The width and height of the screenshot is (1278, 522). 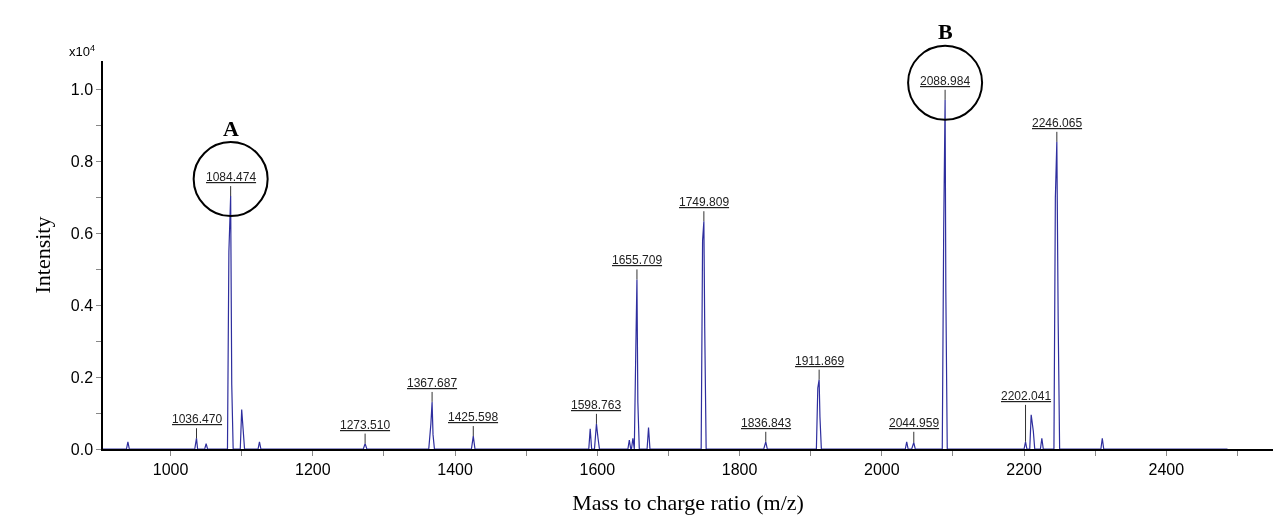 What do you see at coordinates (365, 425) in the screenshot?
I see `annotation: 1273.510` at bounding box center [365, 425].